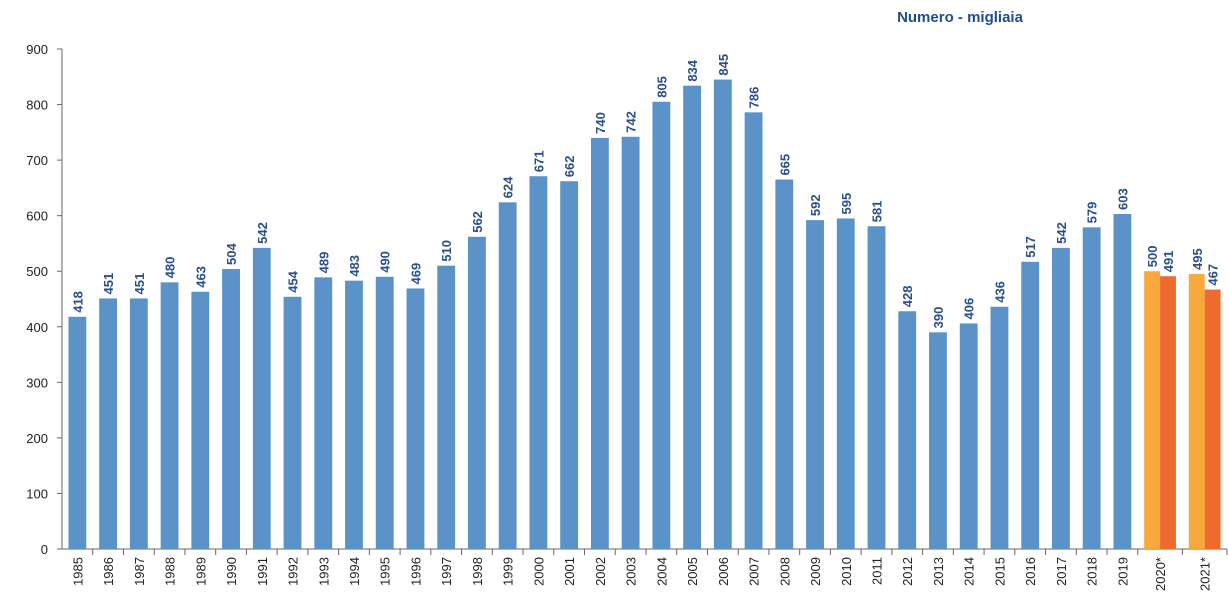 Image resolution: width=1229 pixels, height=602 pixels. What do you see at coordinates (293, 281) in the screenshot?
I see `value-label: 454` at bounding box center [293, 281].